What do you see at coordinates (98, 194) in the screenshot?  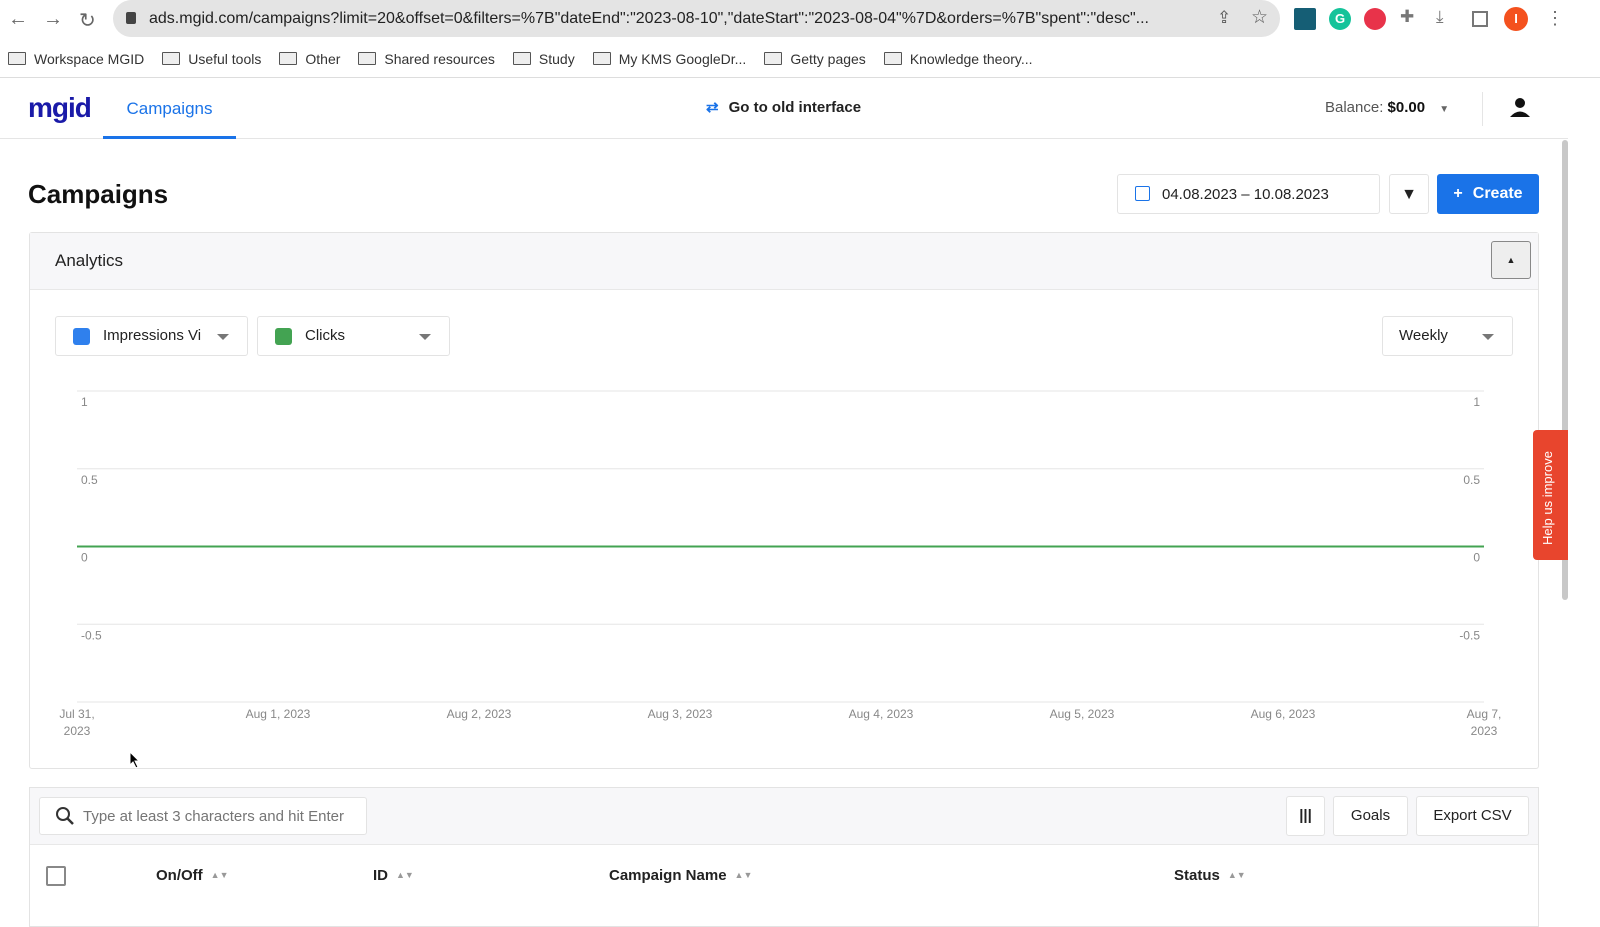 I see `page-title: Campaigns` at bounding box center [98, 194].